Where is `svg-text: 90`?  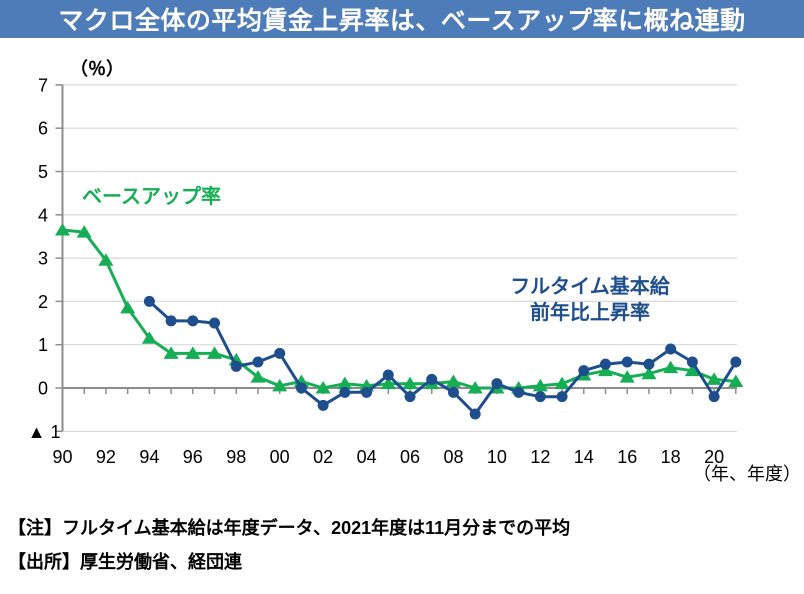
svg-text: 90 is located at coordinates (62, 457).